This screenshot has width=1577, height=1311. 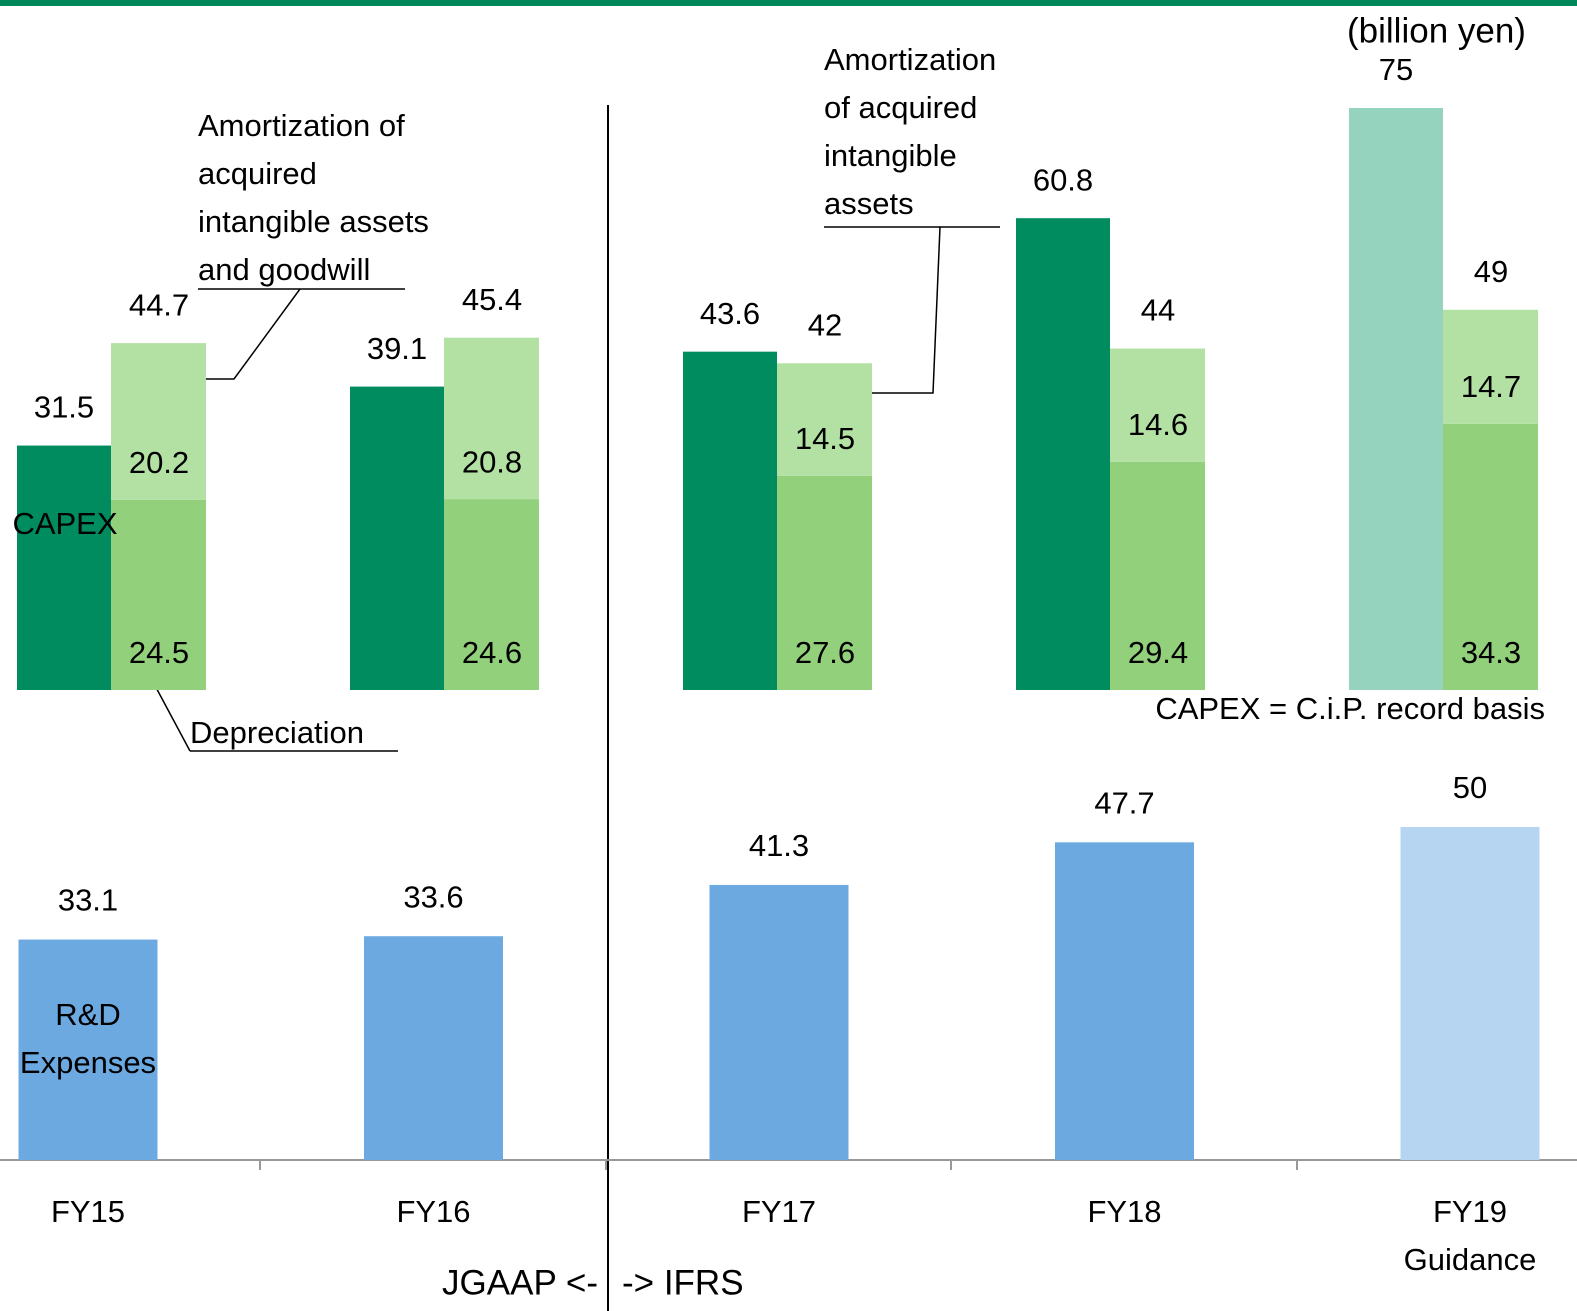 What do you see at coordinates (1491, 271) in the screenshot?
I see `total-label: 49` at bounding box center [1491, 271].